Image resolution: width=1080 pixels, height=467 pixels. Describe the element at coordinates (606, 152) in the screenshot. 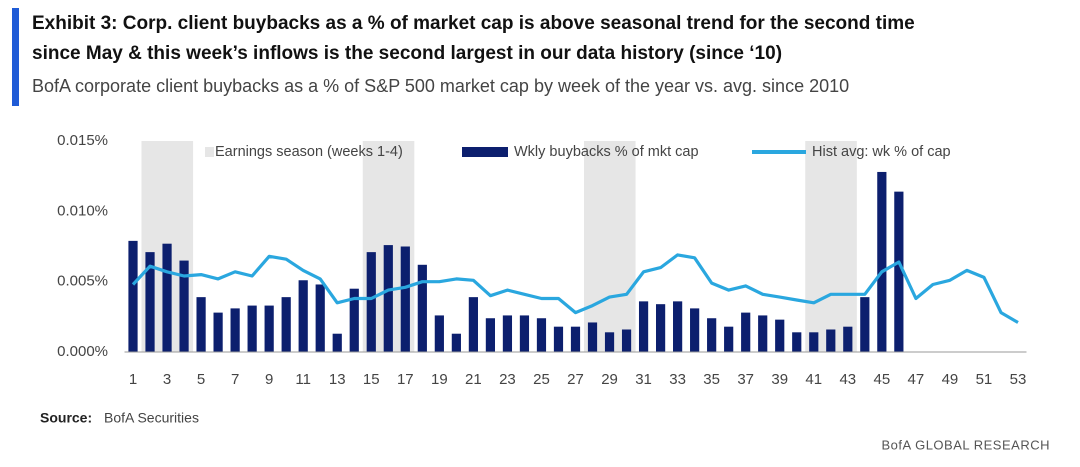

I see `legend-label: Wkly buybacks % of mkt cap` at that location.